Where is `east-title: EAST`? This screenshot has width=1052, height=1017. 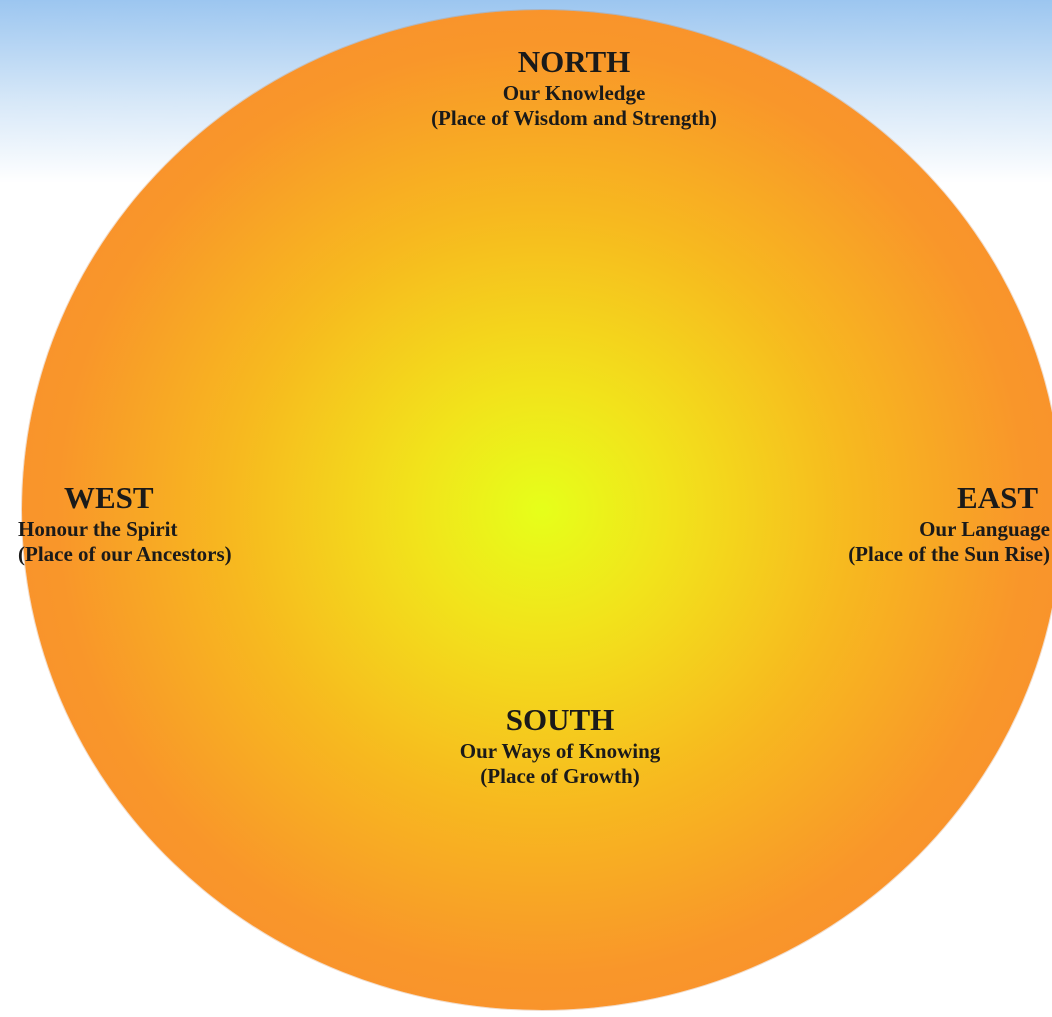
east-title: EAST is located at coordinates (997, 497).